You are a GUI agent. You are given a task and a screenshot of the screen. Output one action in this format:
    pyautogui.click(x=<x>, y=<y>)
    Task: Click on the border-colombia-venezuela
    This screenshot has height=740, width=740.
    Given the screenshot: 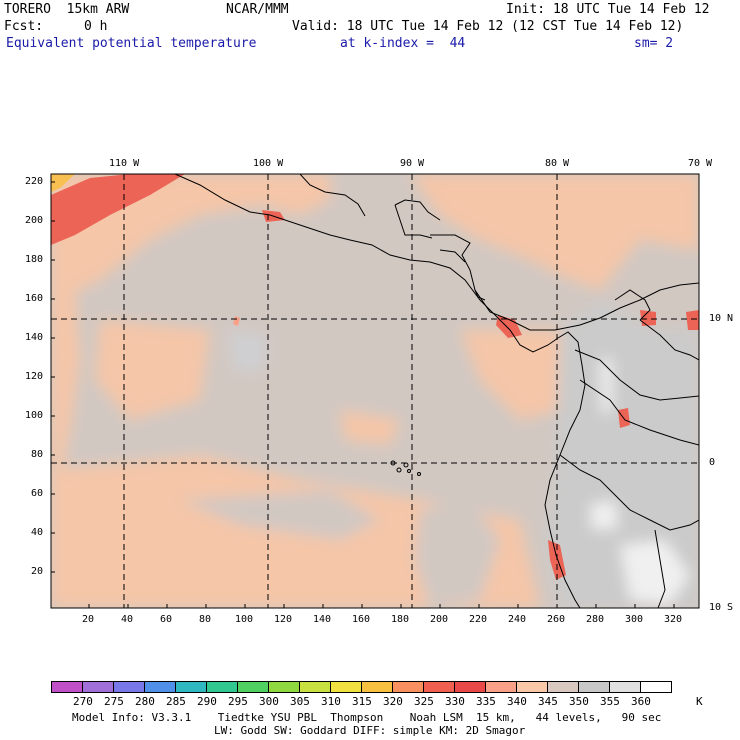 What is the action you would take?
    pyautogui.click(x=669, y=340)
    